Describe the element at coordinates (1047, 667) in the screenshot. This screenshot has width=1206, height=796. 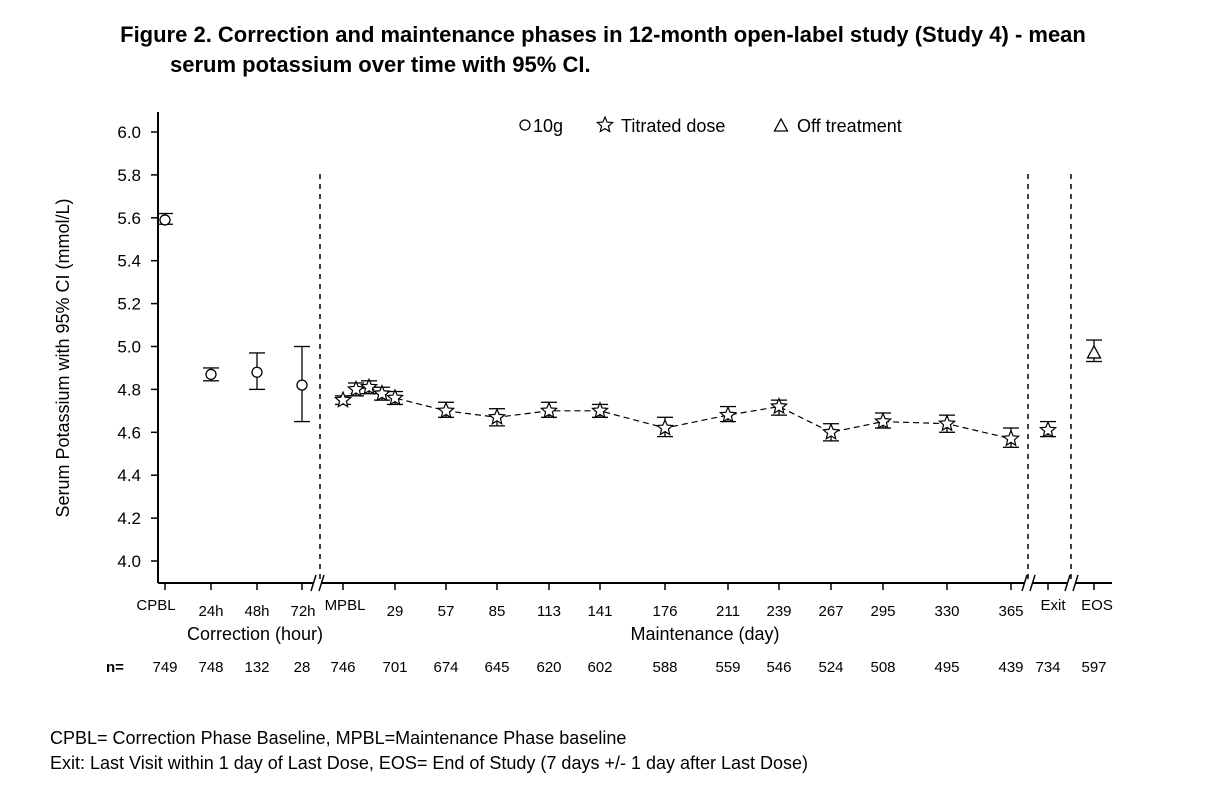
I see `n-value: 734` at that location.